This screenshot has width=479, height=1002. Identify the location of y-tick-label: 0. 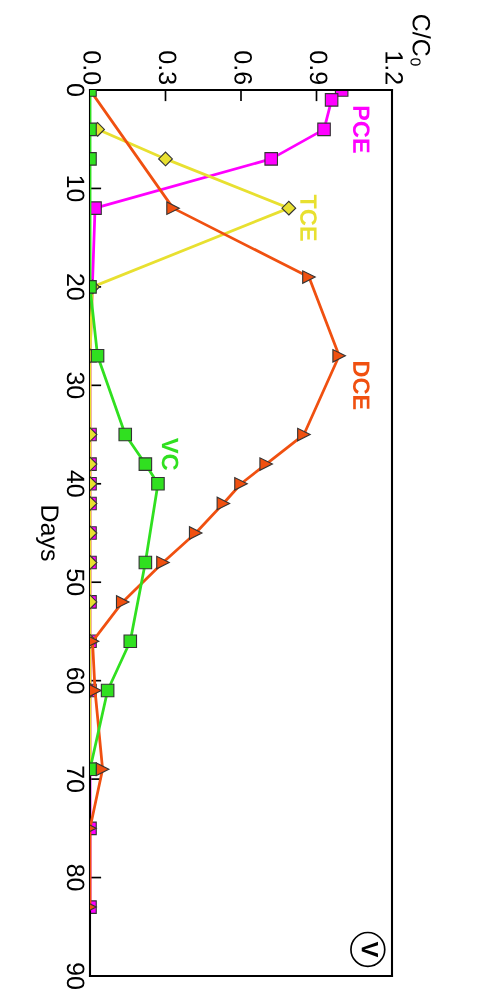
(75, 90).